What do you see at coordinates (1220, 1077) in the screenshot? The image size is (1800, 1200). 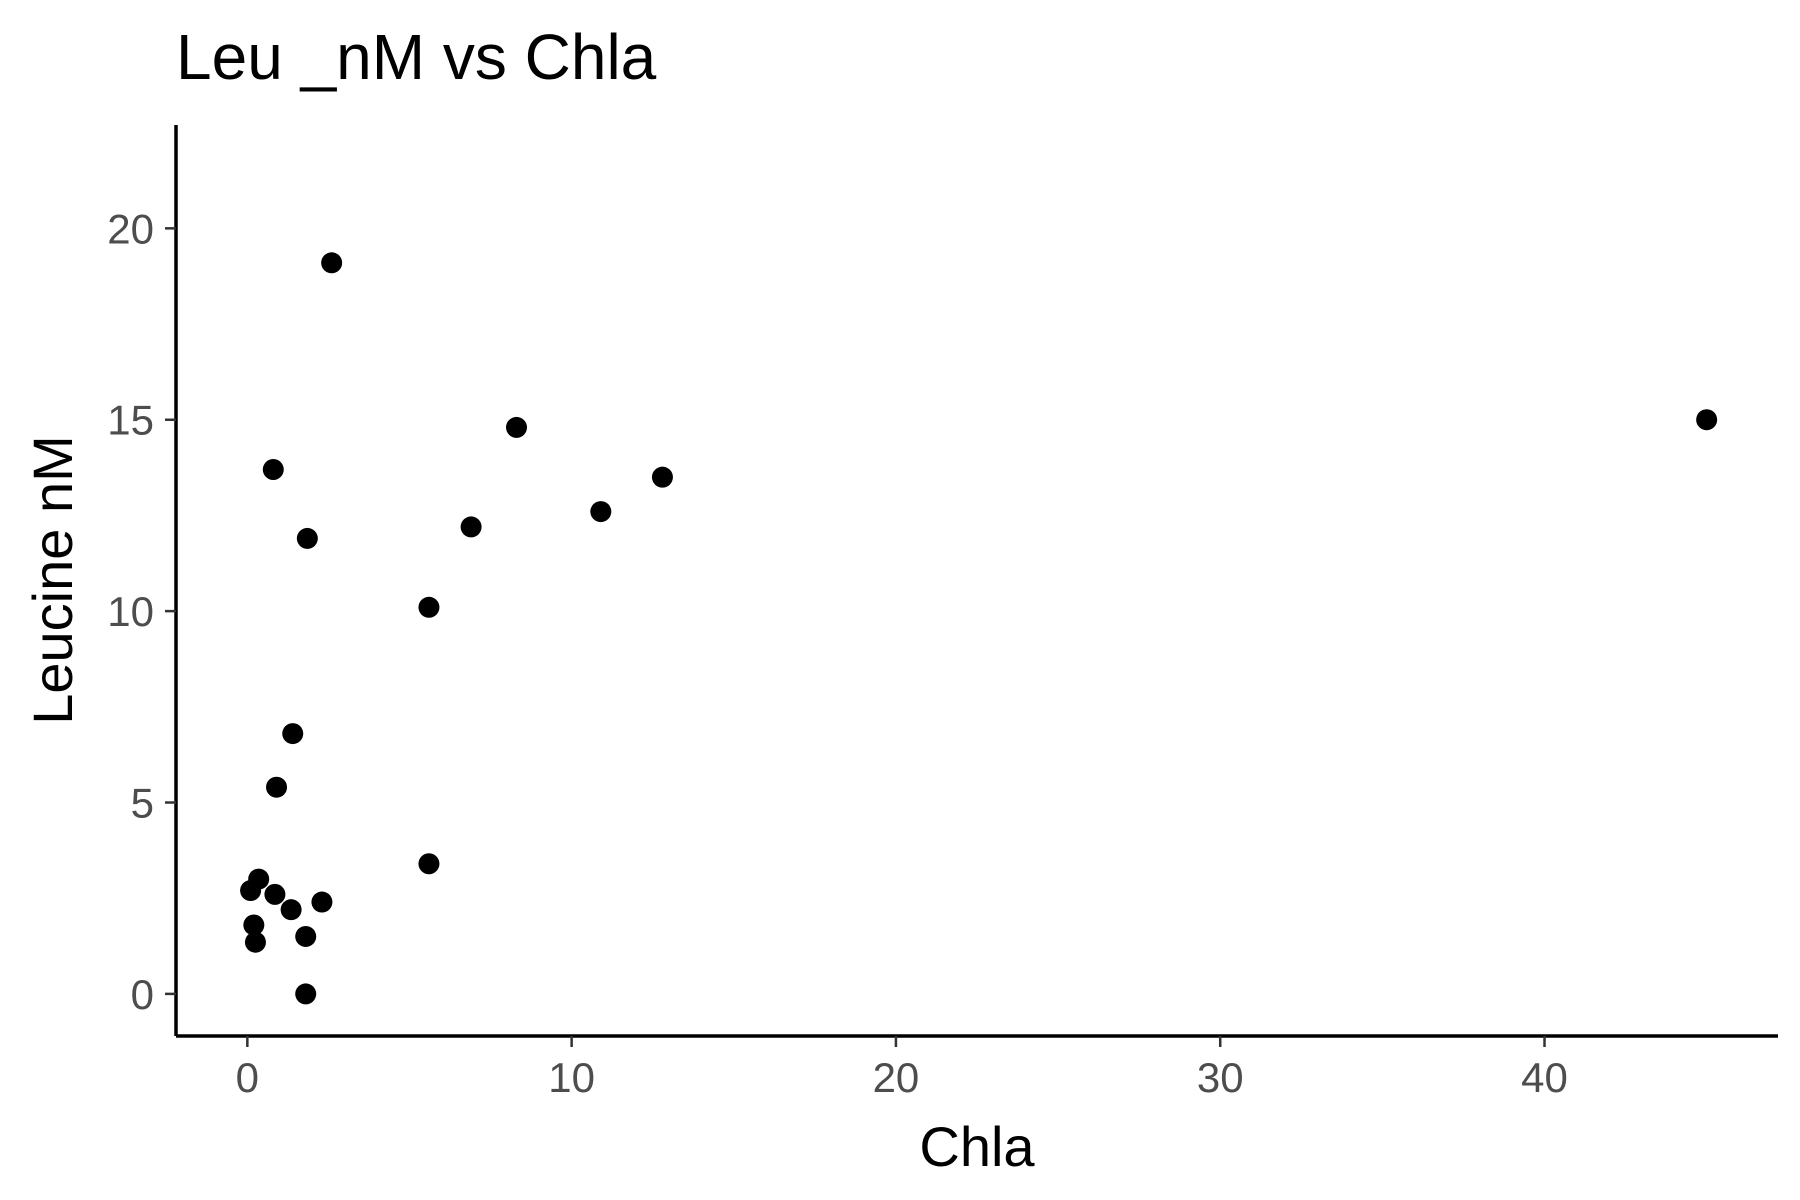 I see `x-tick-label: 30` at bounding box center [1220, 1077].